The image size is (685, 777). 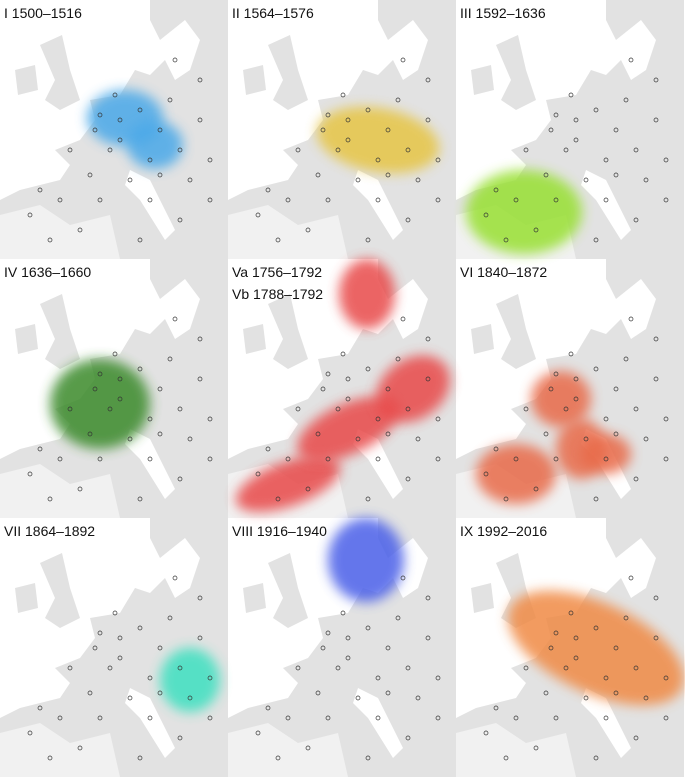 I want to click on panel-label: II 1564–1576, so click(x=273, y=13).